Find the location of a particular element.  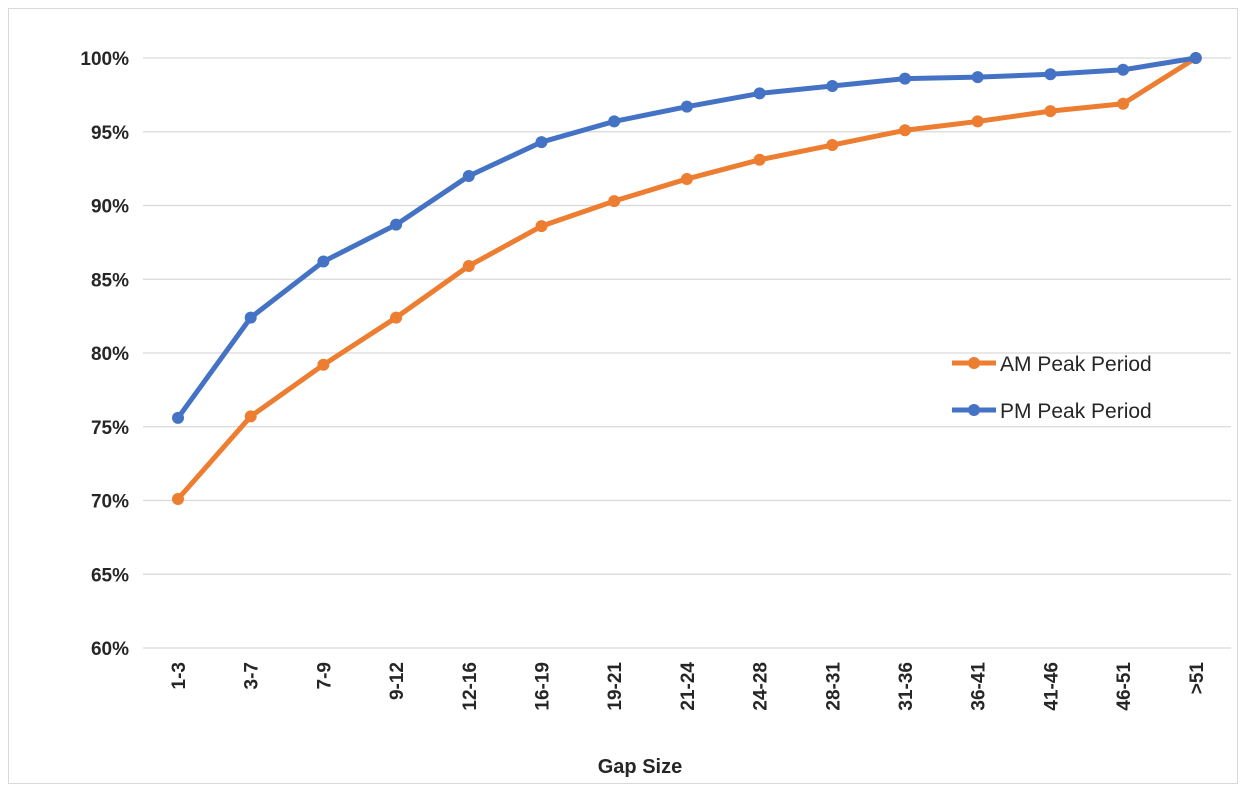

y-tick-label: 100% is located at coordinates (104, 59).